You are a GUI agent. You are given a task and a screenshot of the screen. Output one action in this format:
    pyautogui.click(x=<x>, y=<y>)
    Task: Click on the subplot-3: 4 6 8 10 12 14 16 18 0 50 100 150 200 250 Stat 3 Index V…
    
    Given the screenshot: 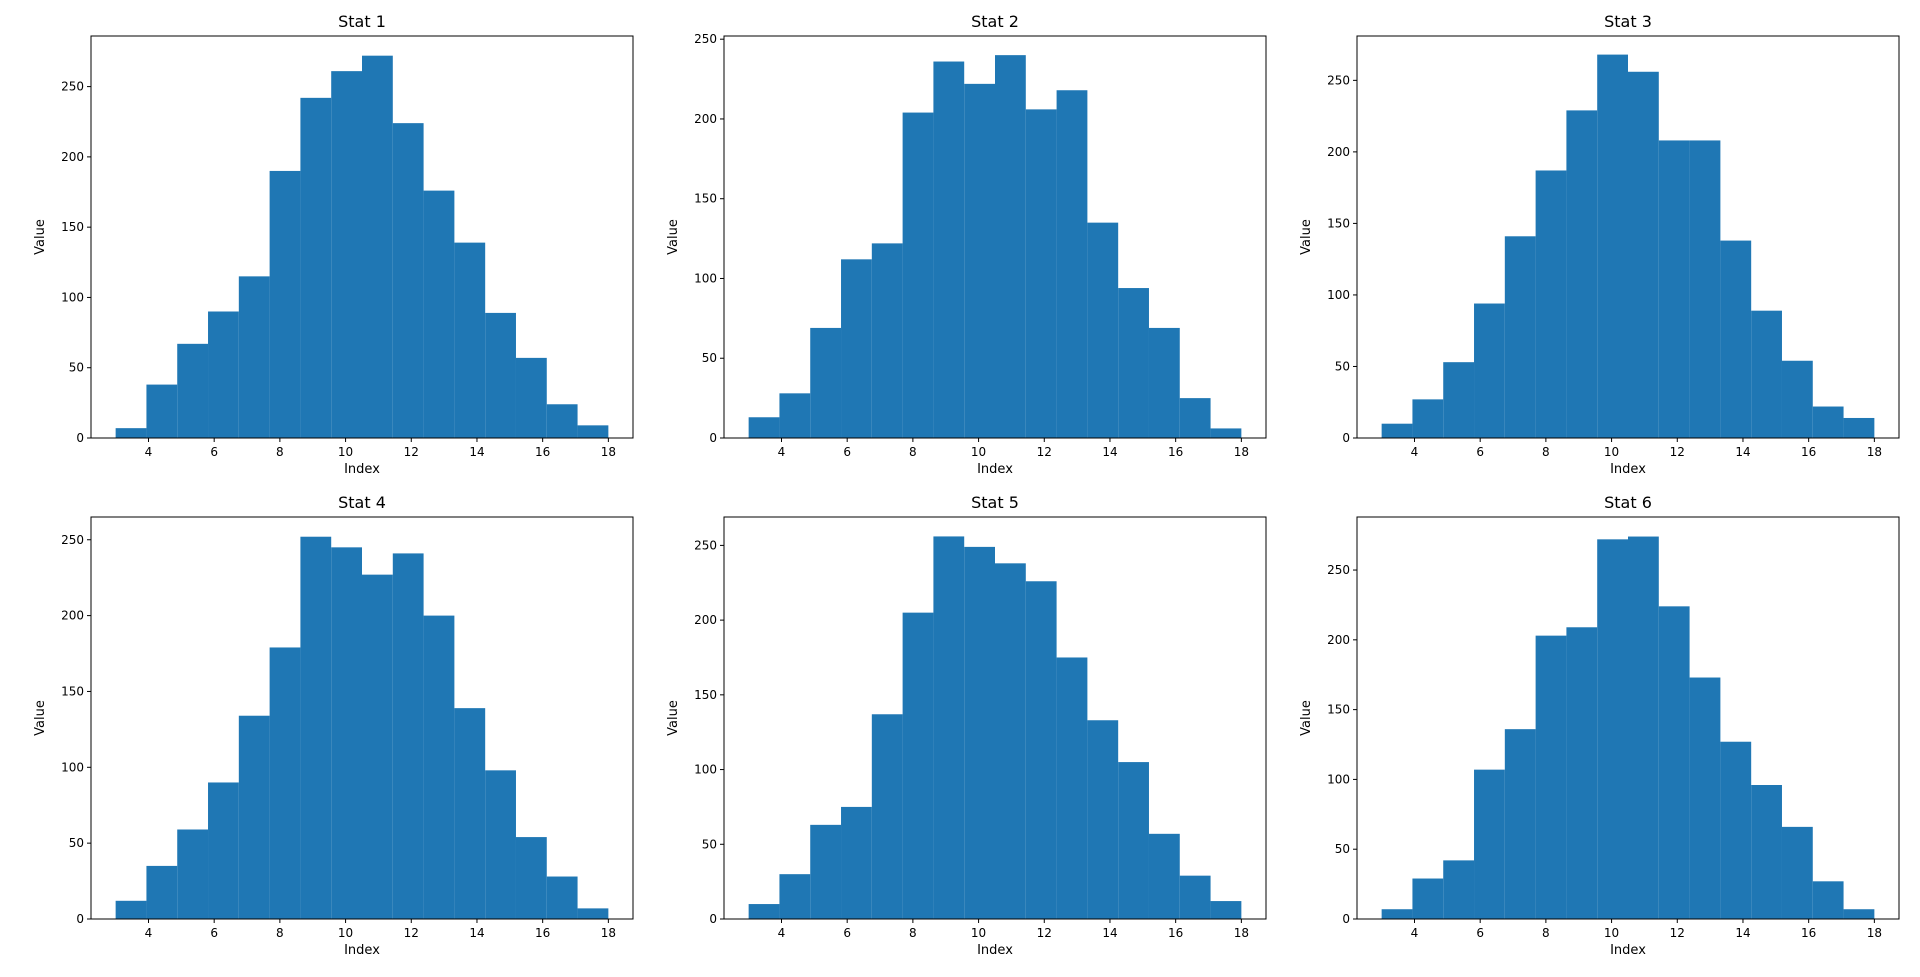 What is the action you would take?
    pyautogui.click(x=1599, y=244)
    